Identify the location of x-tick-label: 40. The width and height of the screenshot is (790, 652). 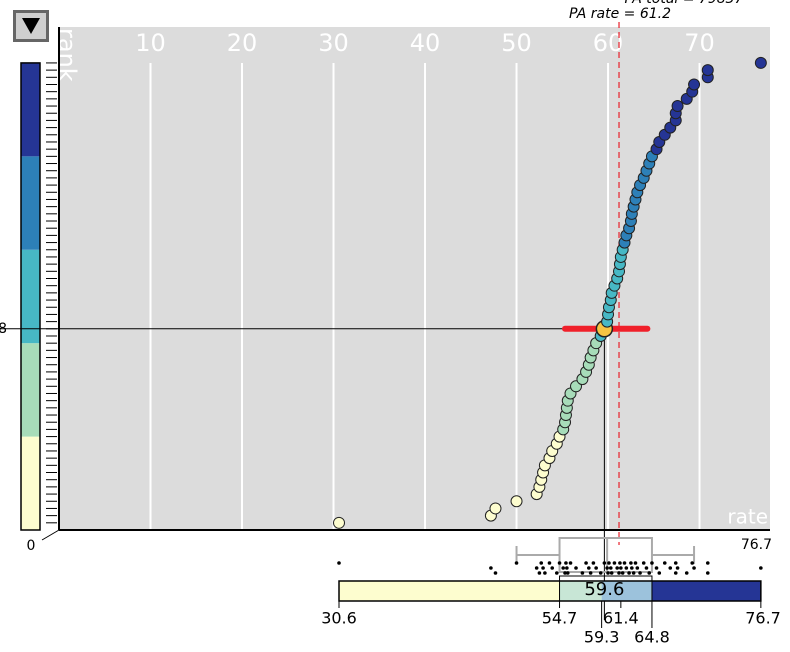
(425, 43).